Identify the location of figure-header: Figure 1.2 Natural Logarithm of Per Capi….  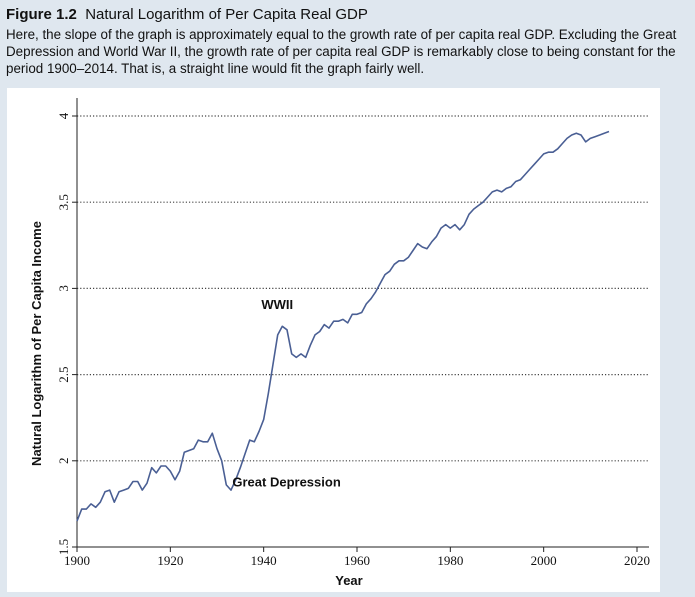
(348, 41).